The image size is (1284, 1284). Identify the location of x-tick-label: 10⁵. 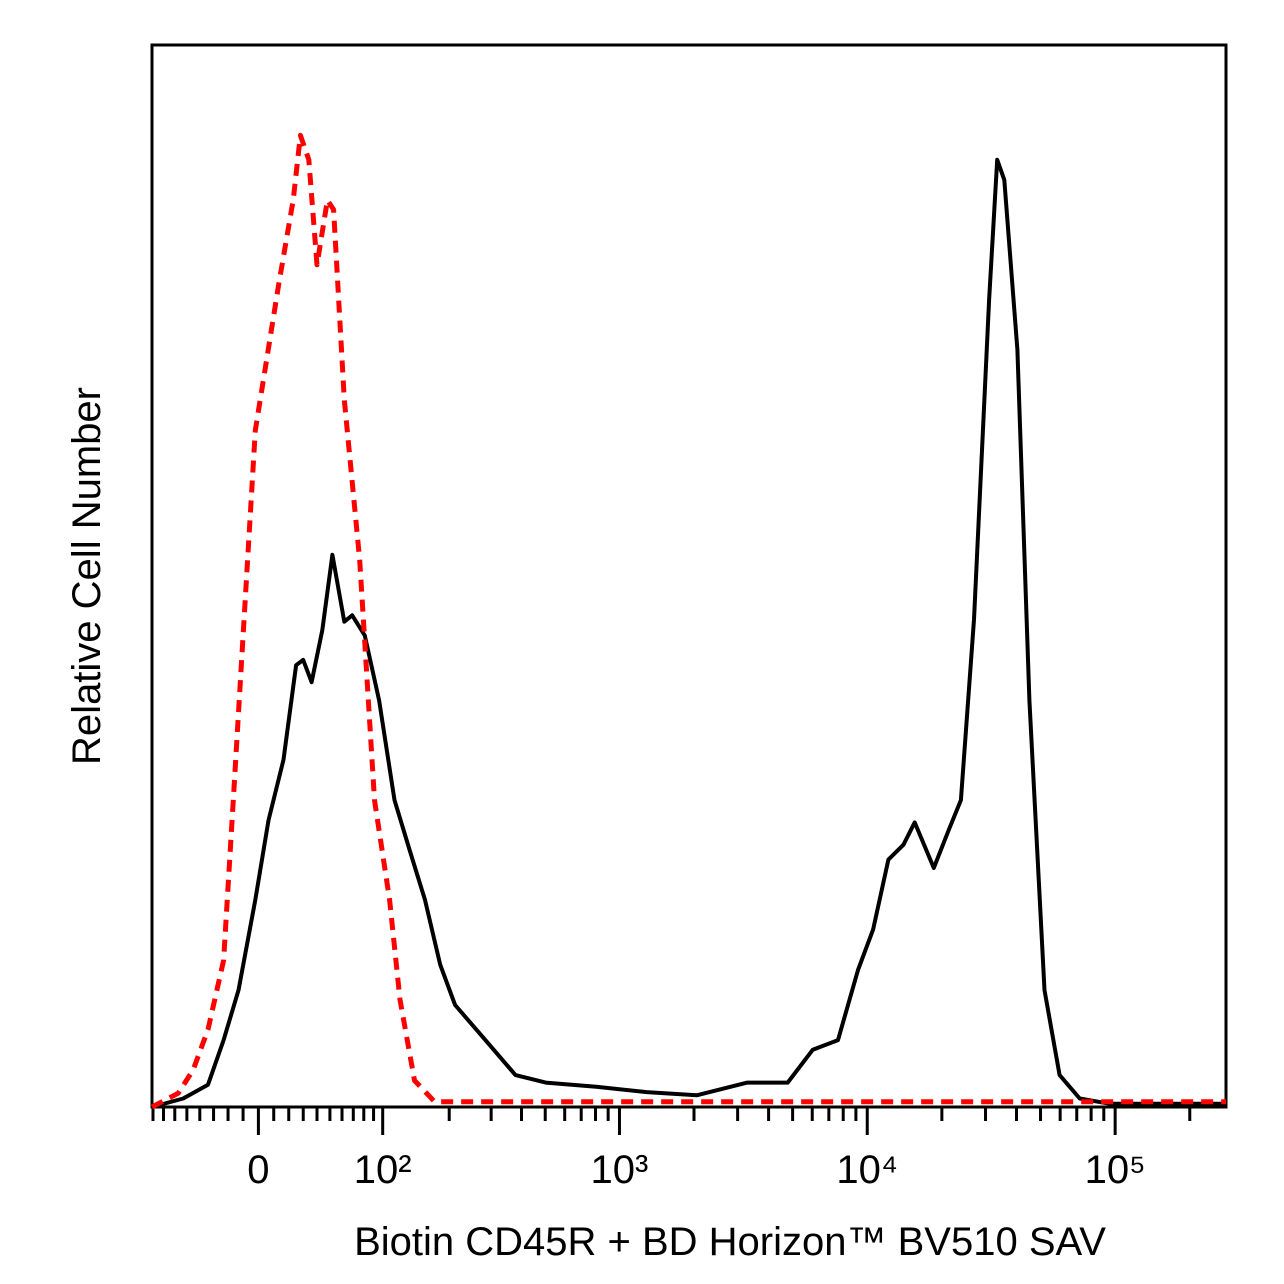
(1115, 1170).